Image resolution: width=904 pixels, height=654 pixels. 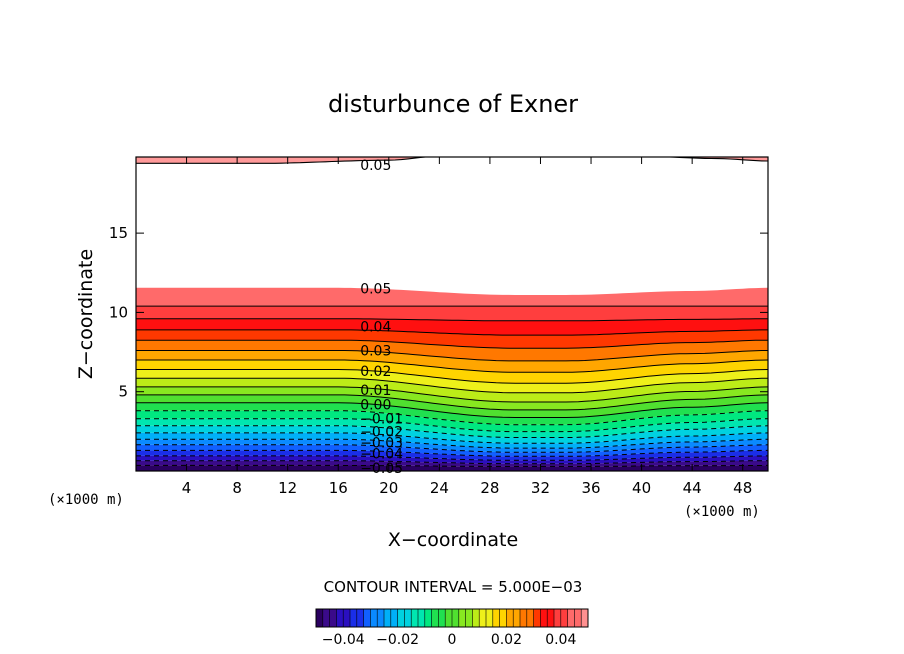 I want to click on colorbar-tick-label: 0.04, so click(x=560, y=640).